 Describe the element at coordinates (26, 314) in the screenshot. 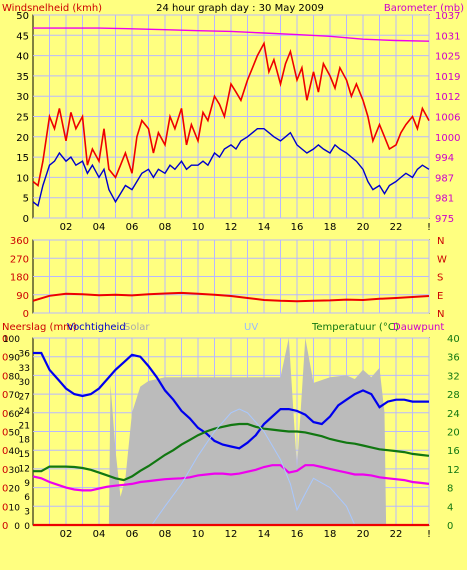

I see `direction-tick-0: 0` at that location.